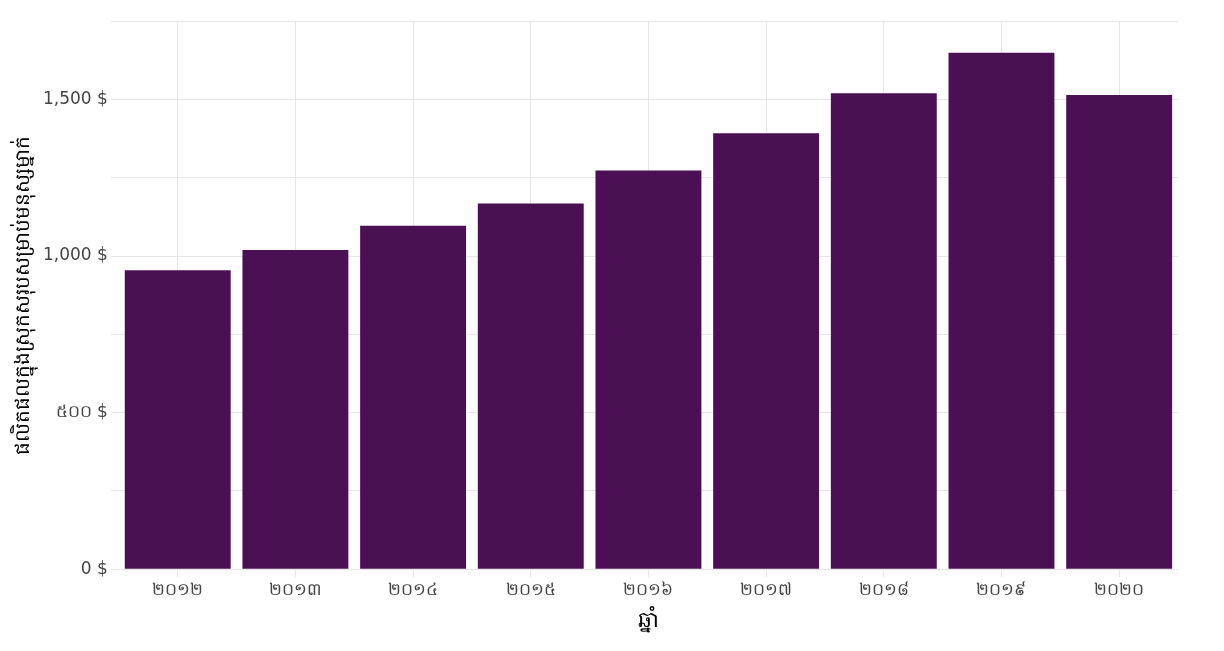  I want to click on x-tick-label: ២០១២, so click(178, 588).